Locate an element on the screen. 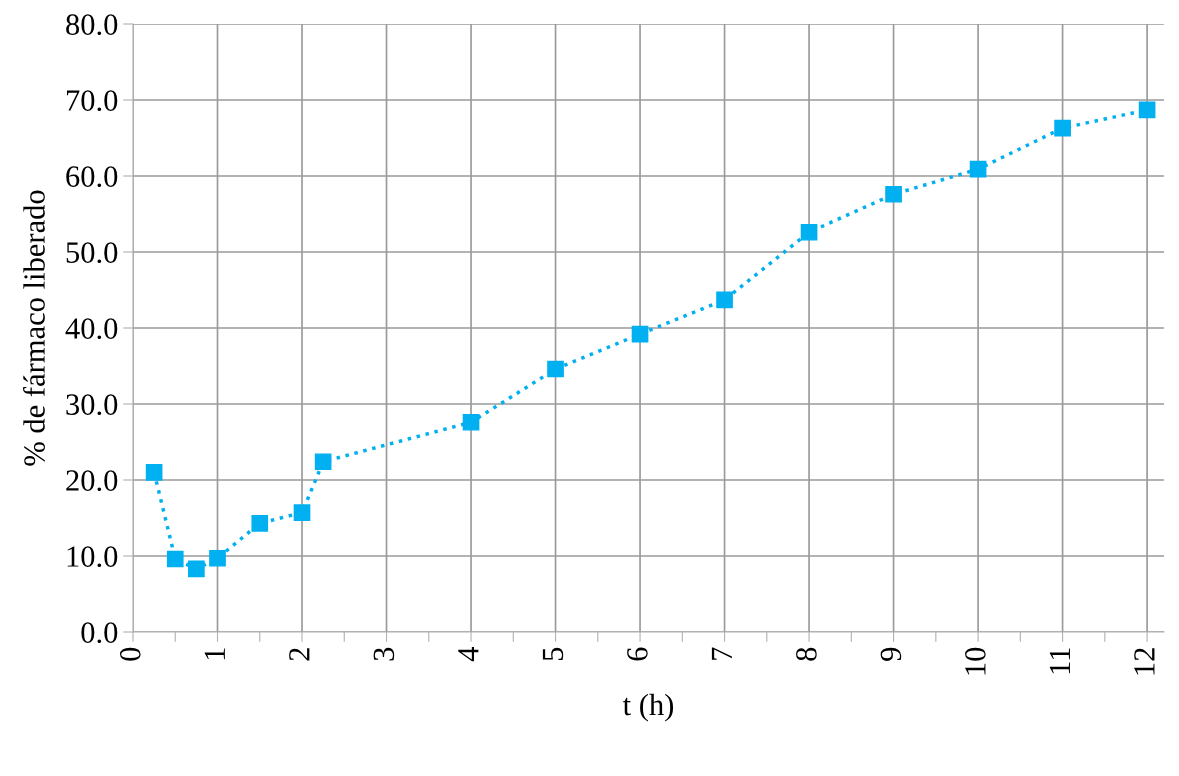 This screenshot has width=1179, height=776. y-tick-label: 30.0 is located at coordinates (92, 405).